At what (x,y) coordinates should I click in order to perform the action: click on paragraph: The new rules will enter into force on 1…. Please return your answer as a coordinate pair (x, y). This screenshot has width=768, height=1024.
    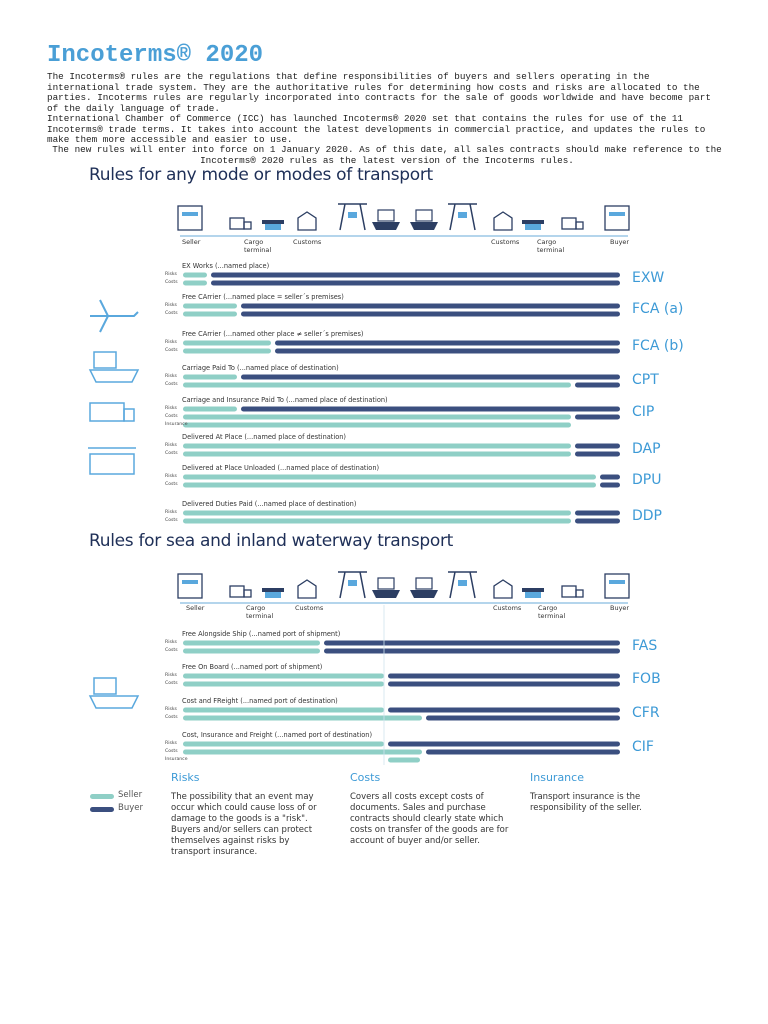
    Looking at the image, I should click on (387, 155).